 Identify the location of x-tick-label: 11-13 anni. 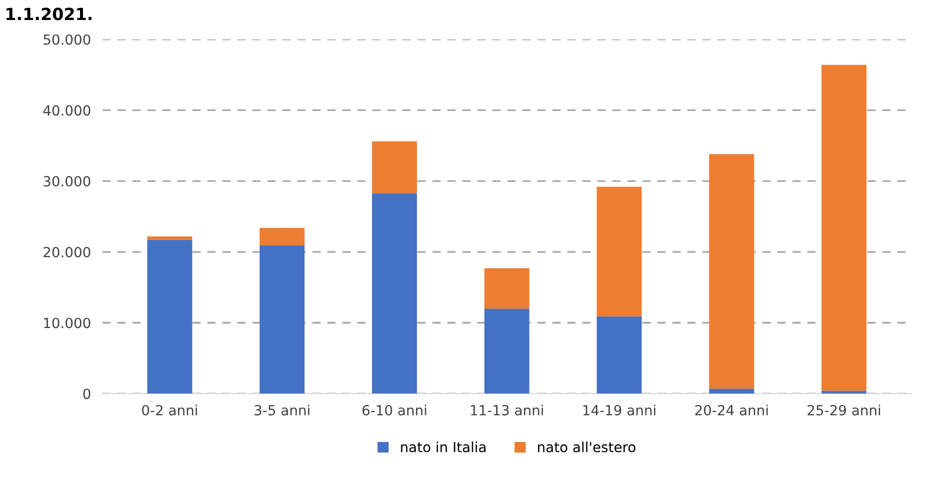
(507, 410).